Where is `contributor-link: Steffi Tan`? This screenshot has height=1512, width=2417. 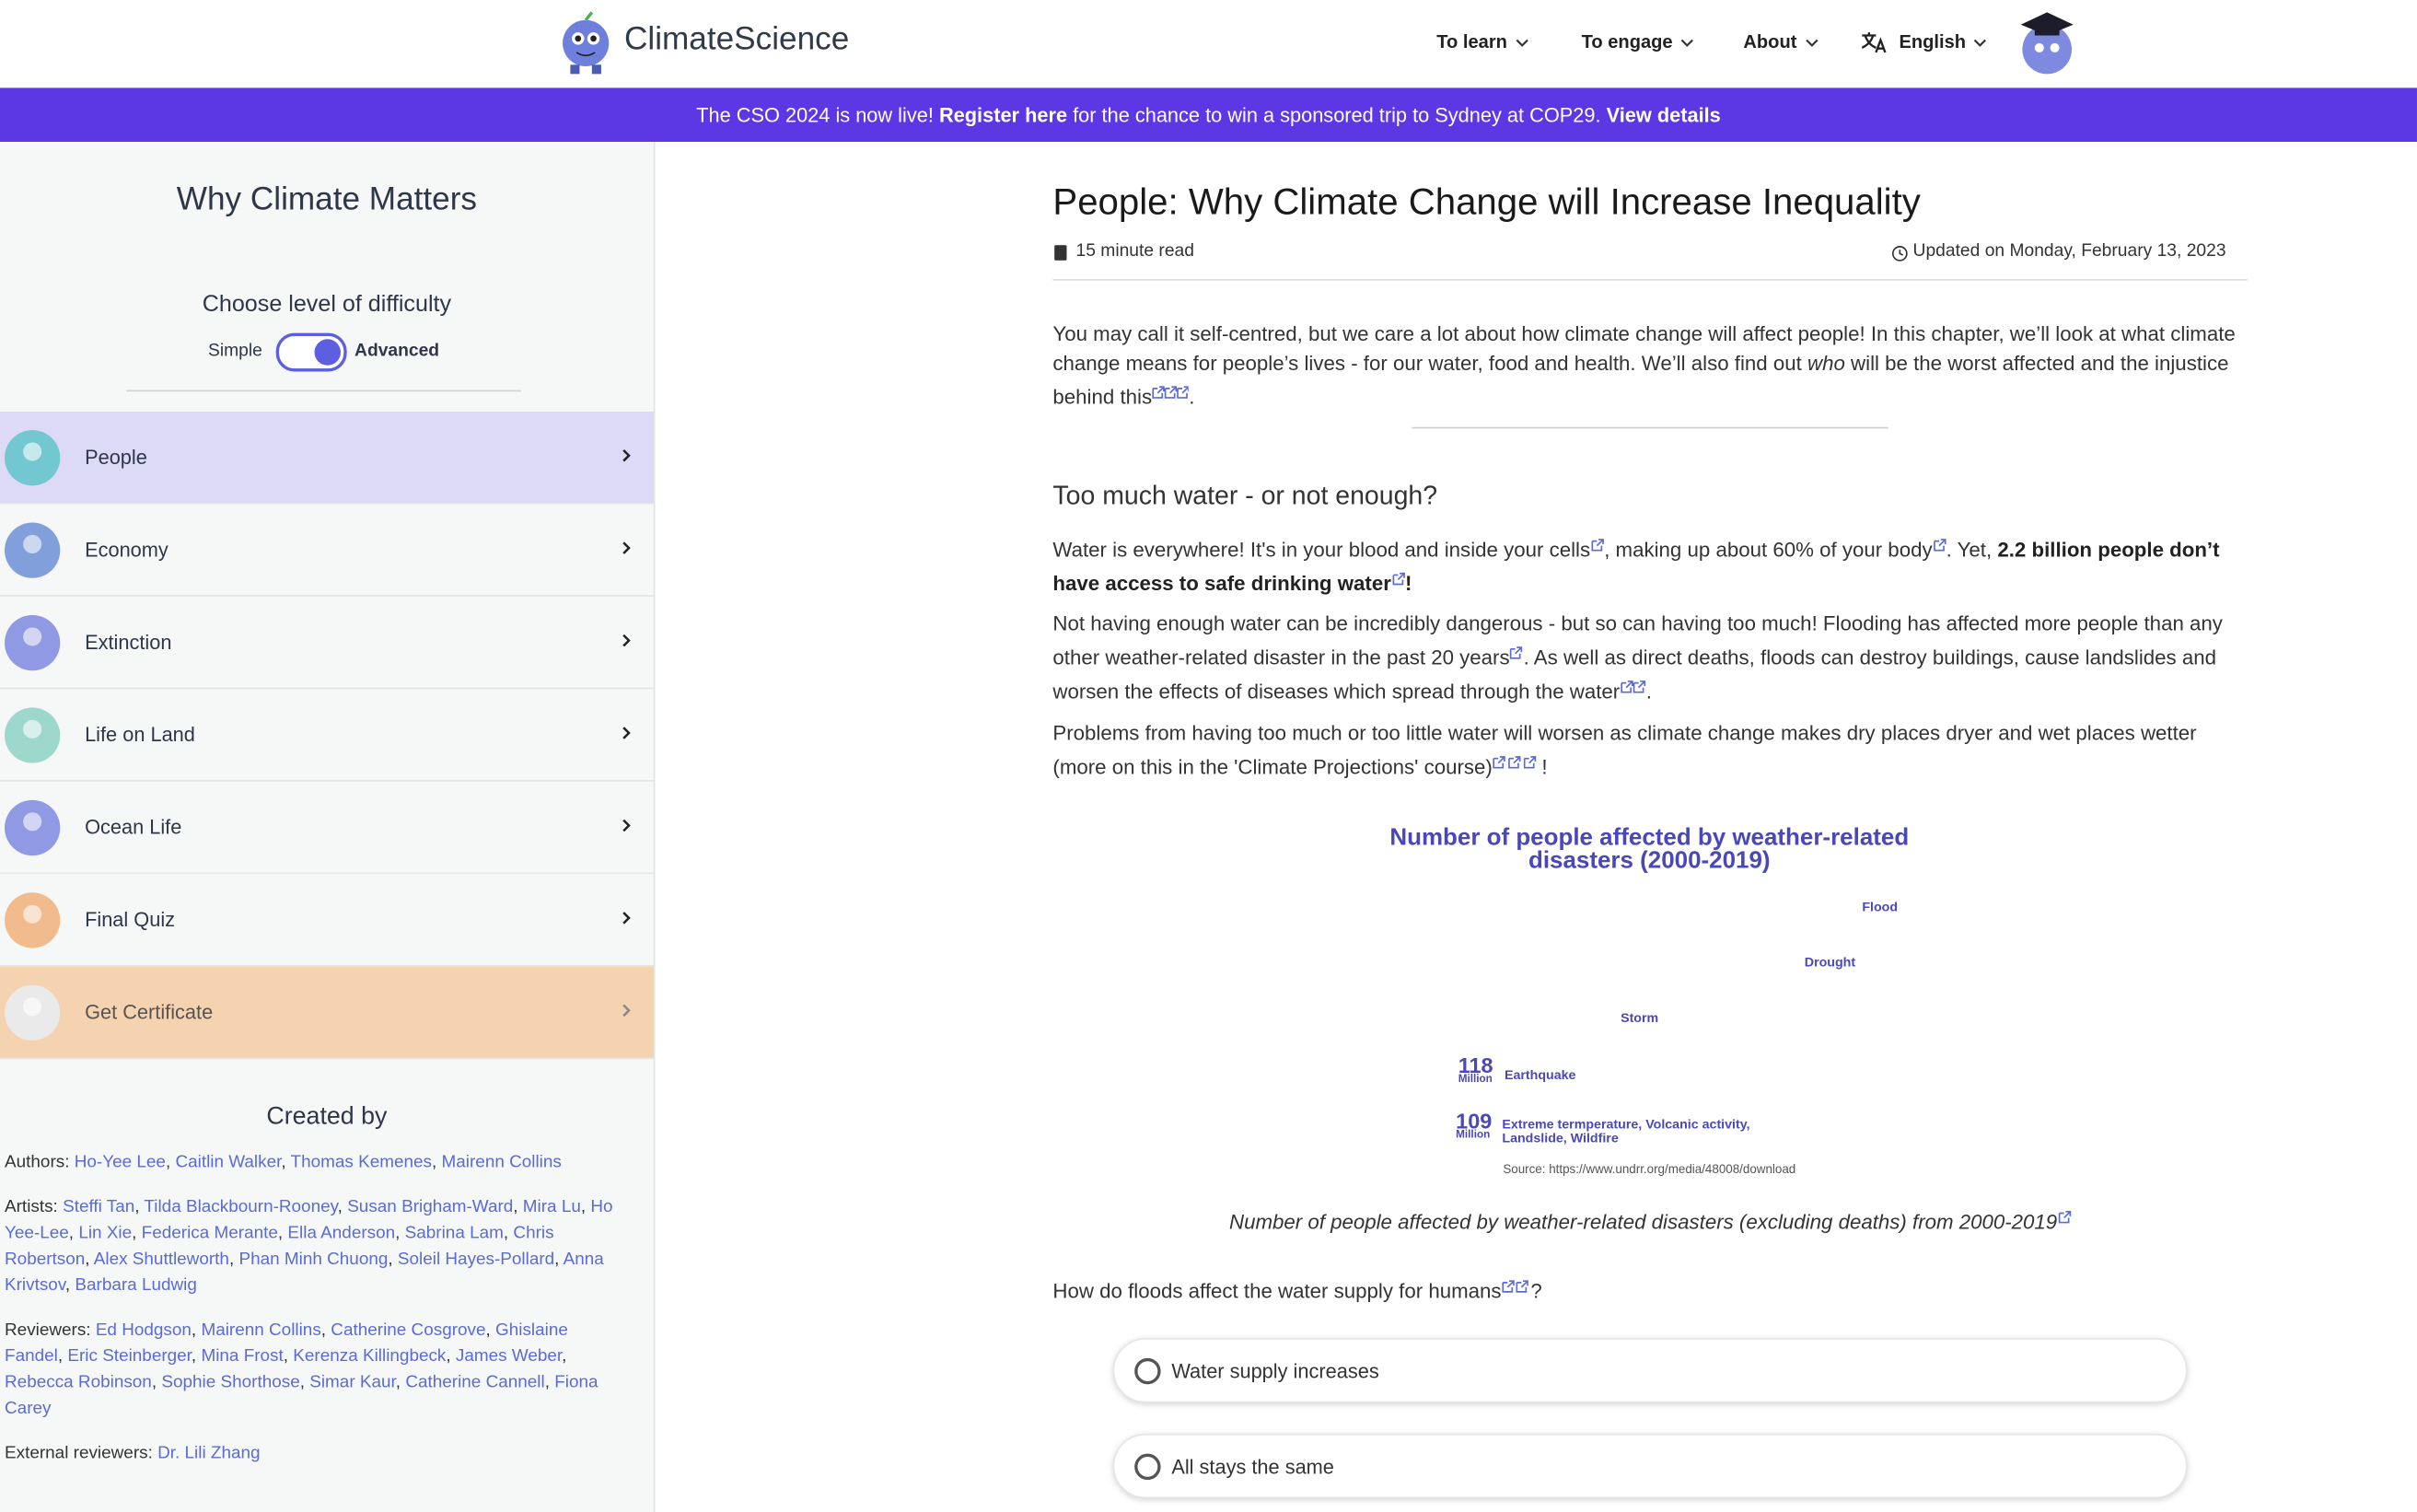 contributor-link: Steffi Tan is located at coordinates (99, 1206).